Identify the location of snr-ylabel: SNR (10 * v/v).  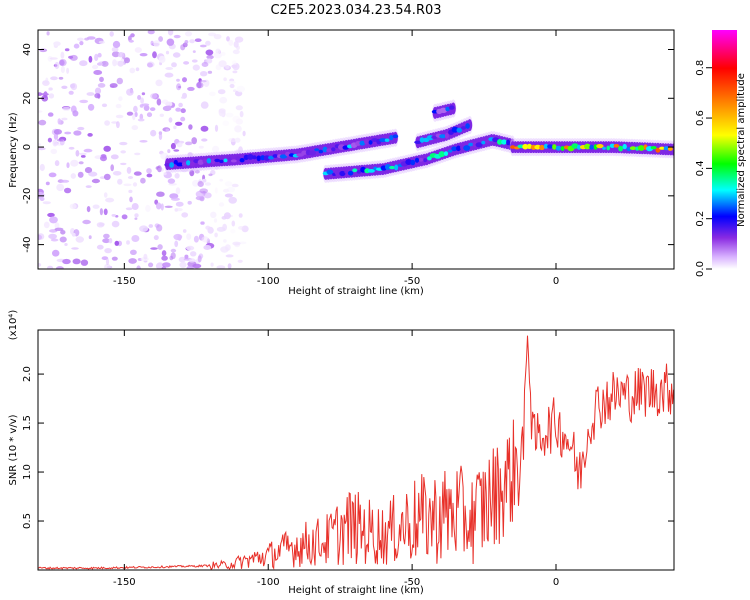
(13, 449).